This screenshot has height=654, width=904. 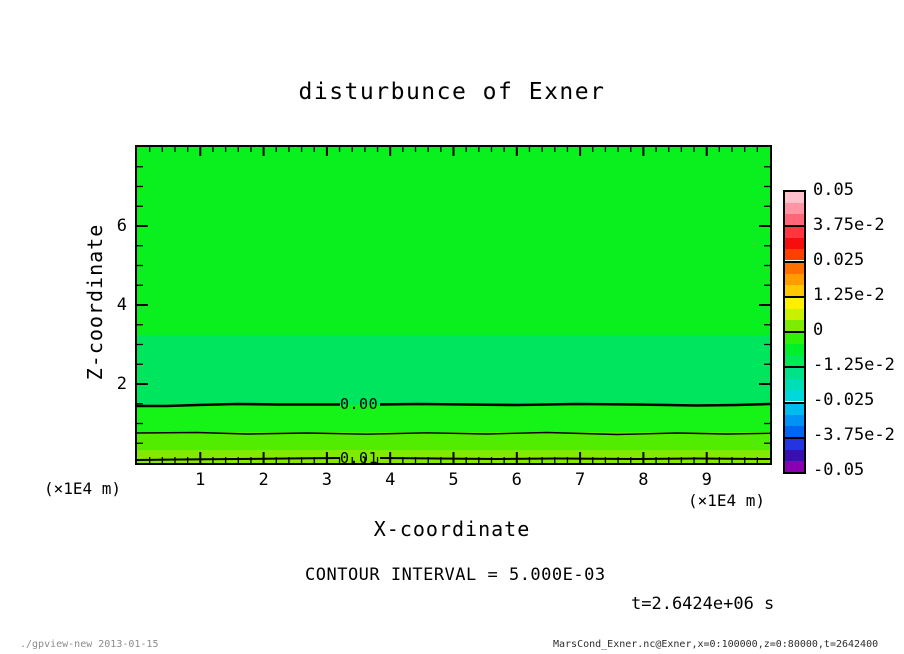 I want to click on contour-line-0.005, so click(x=453, y=433).